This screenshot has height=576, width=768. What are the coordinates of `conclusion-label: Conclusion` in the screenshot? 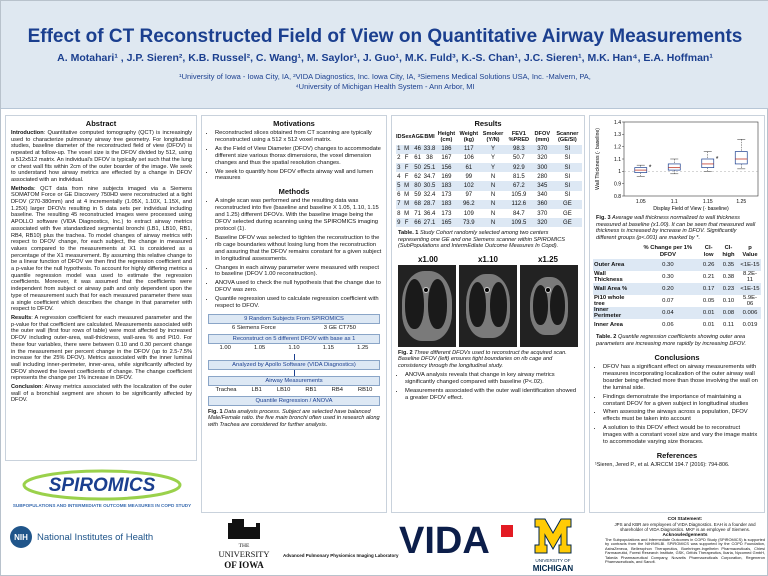 It's located at (26, 387).